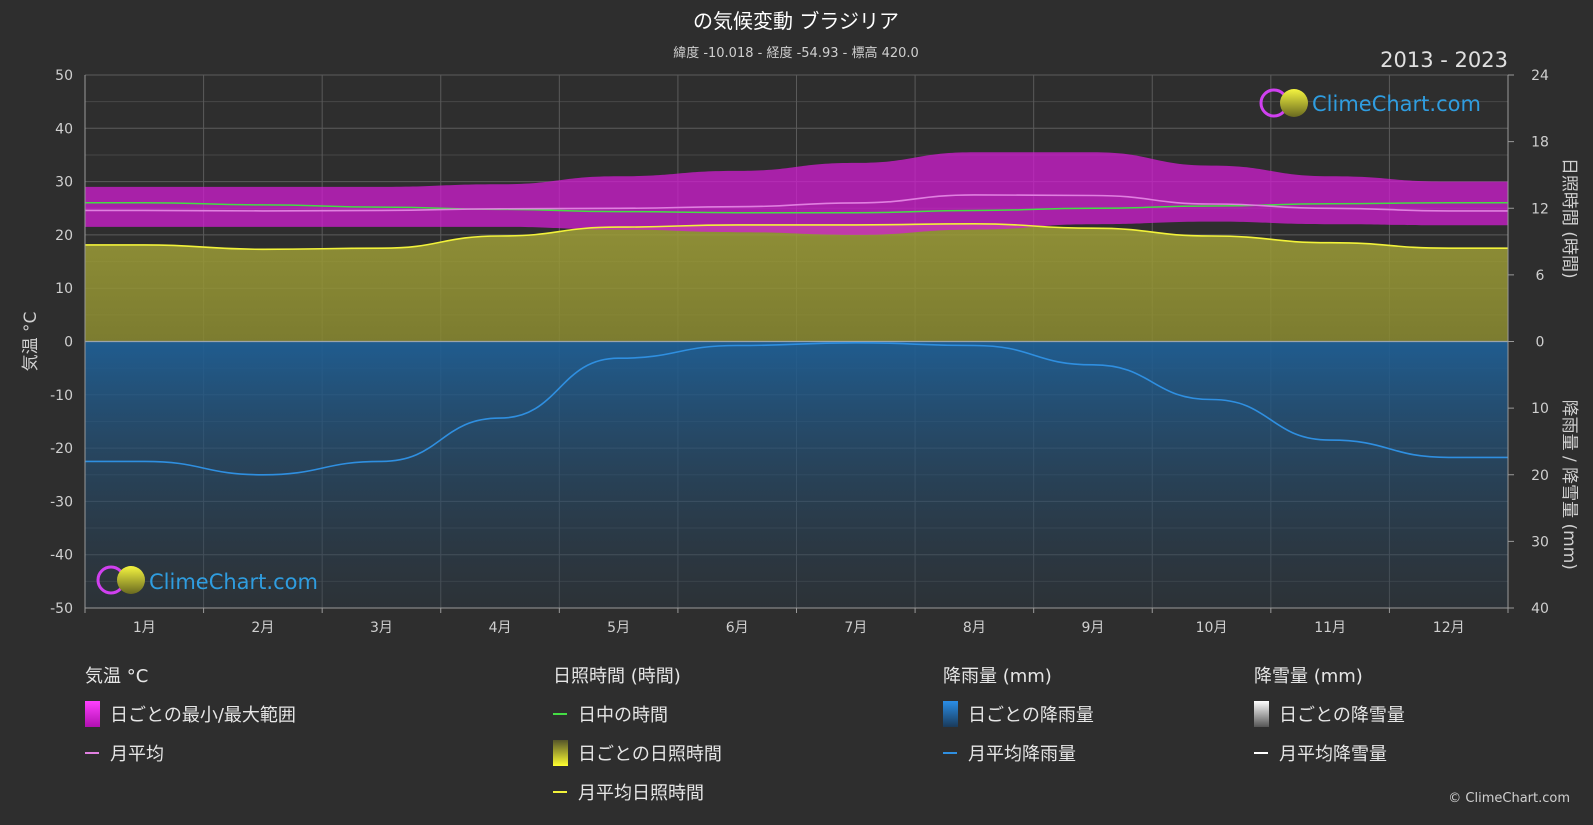  I want to click on legend-heading: 日照時間 (時間), so click(617, 676).